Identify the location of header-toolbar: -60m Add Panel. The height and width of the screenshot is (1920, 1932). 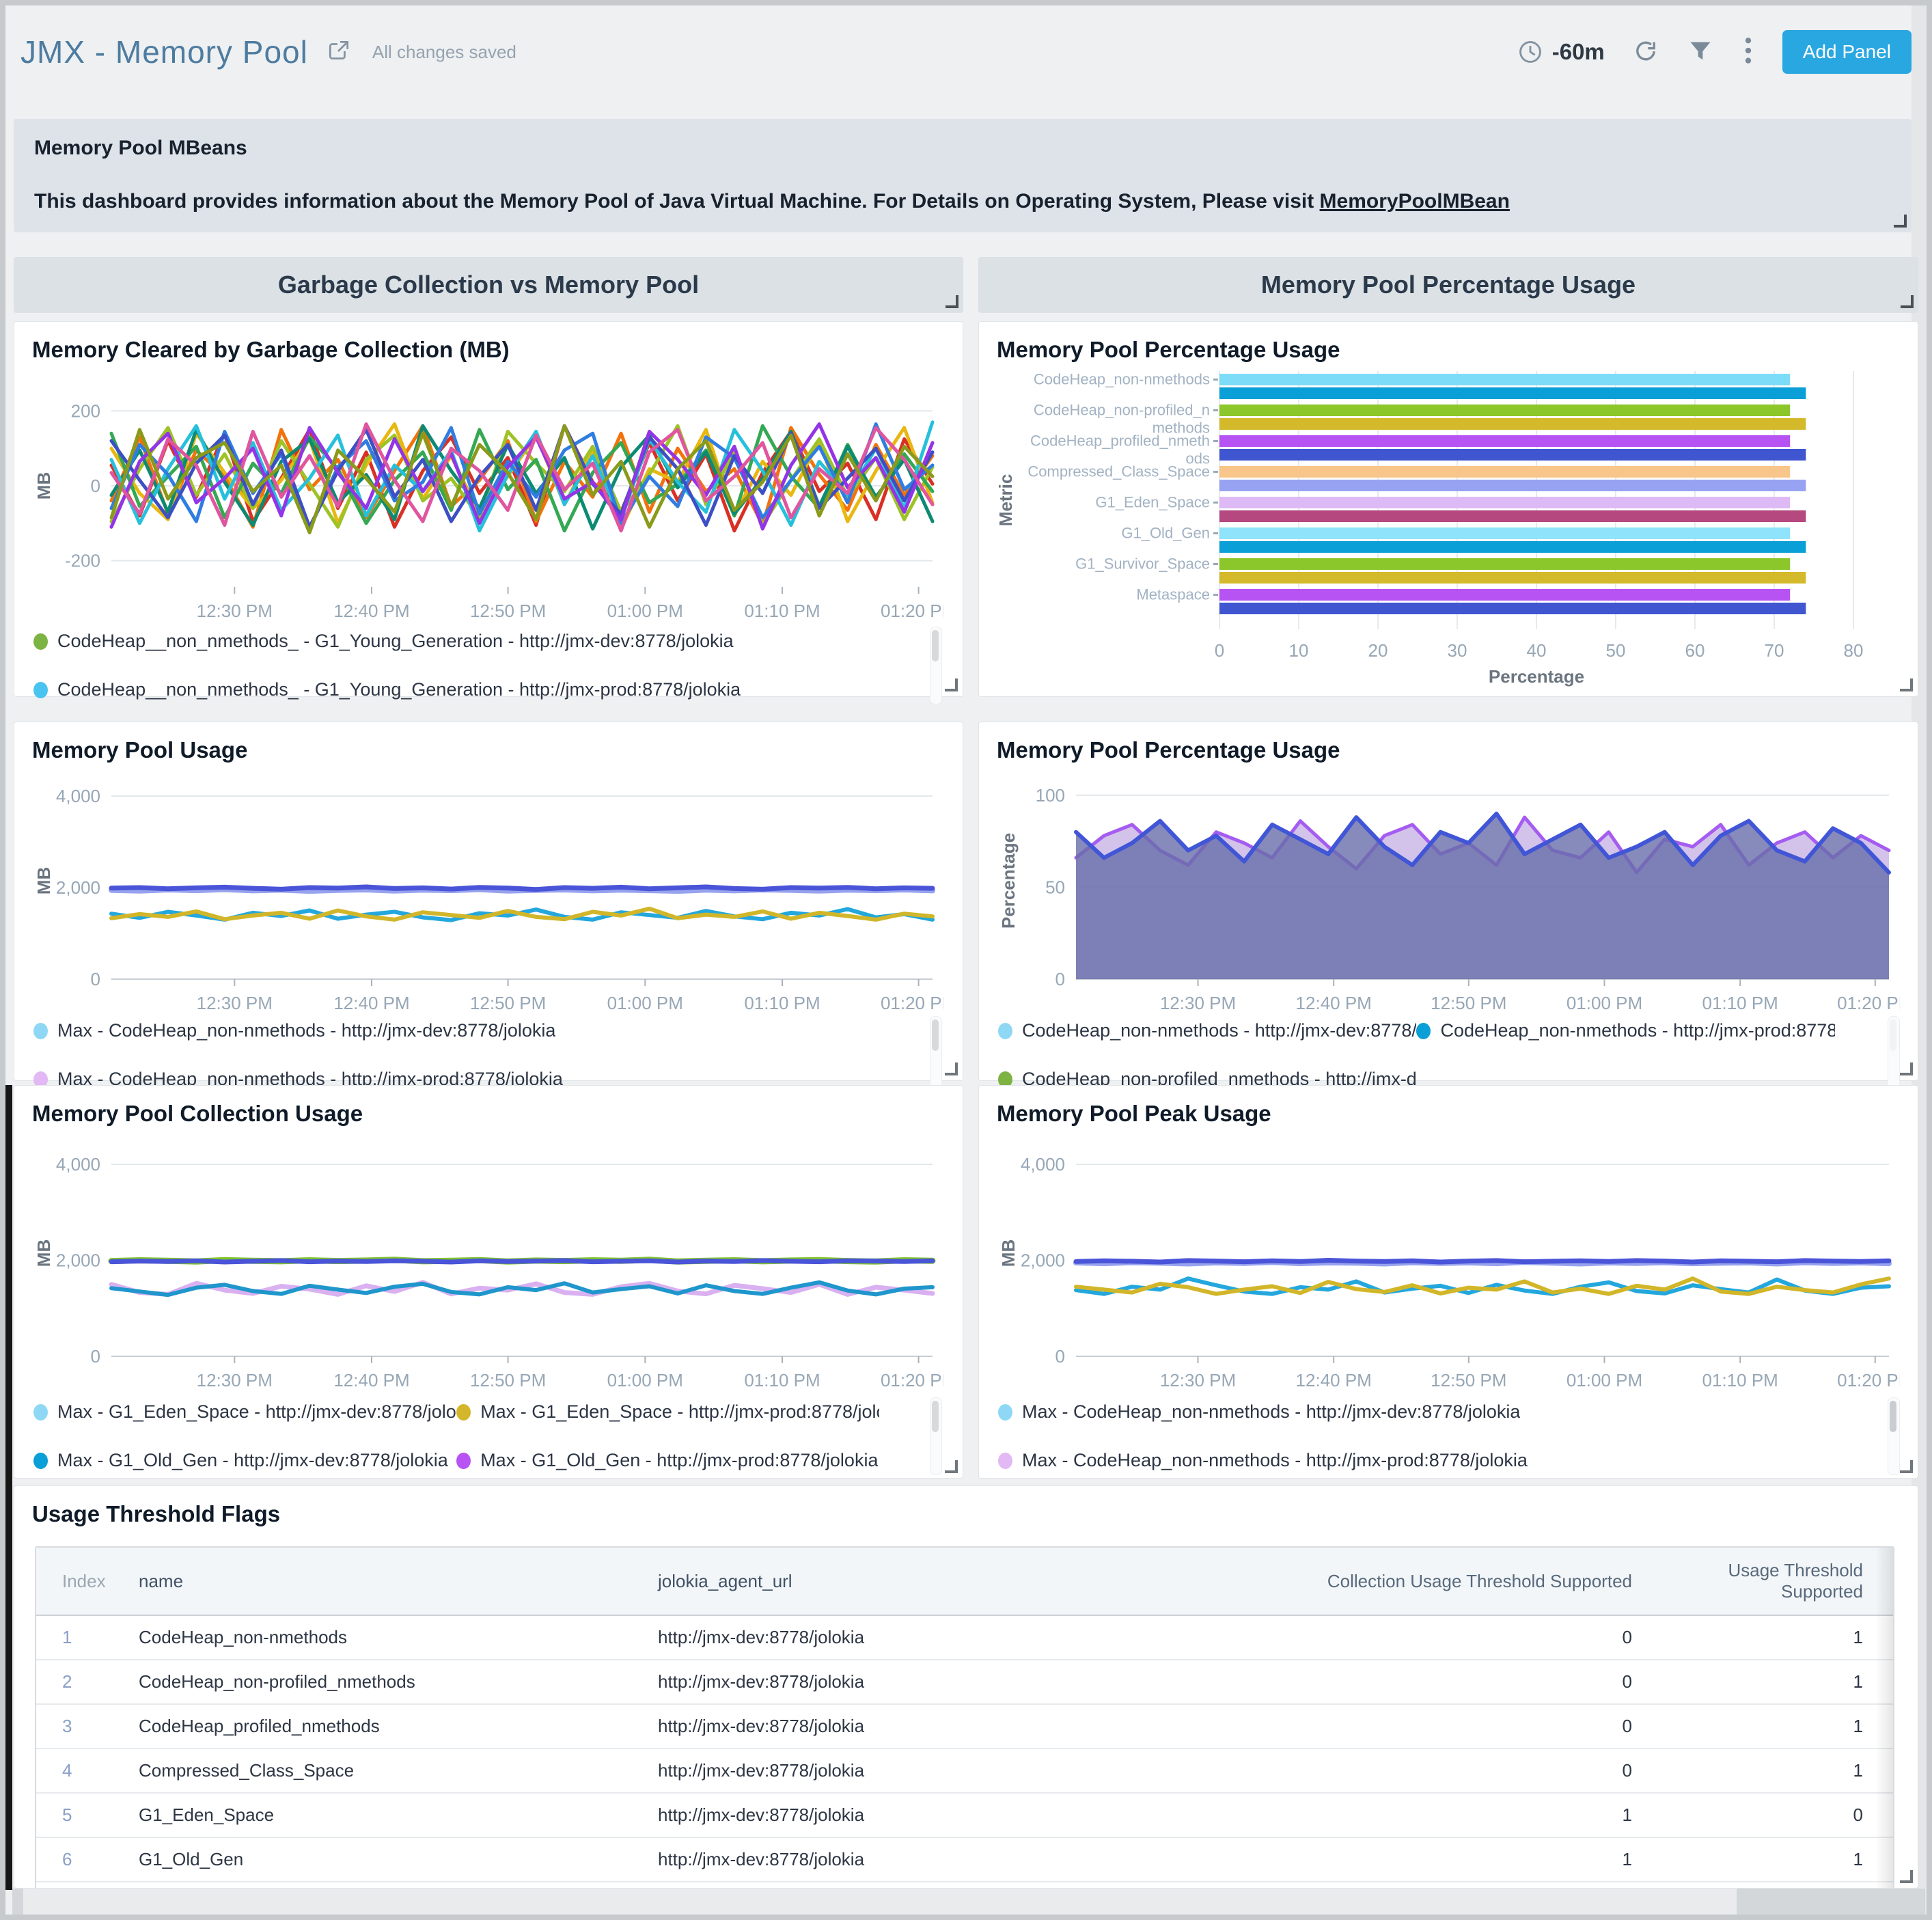
(1715, 52).